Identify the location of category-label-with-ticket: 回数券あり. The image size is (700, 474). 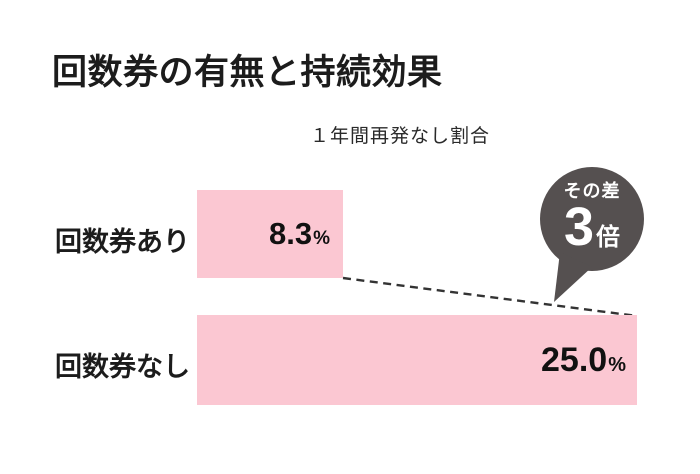
(122, 242).